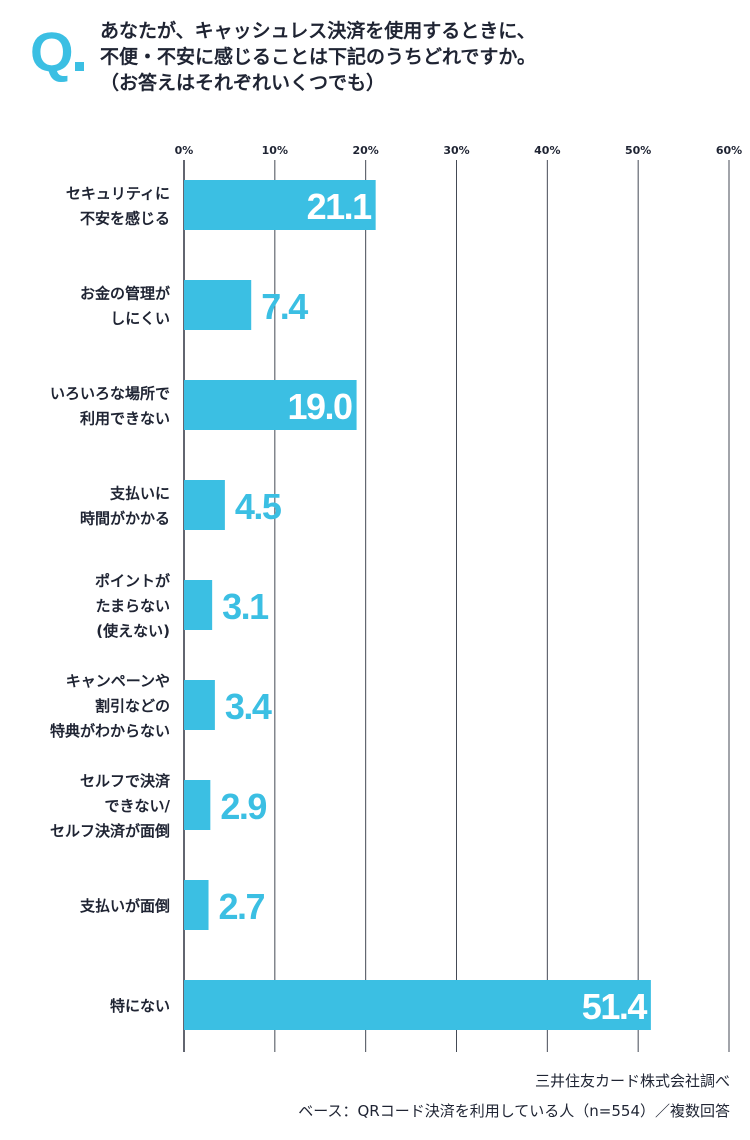  What do you see at coordinates (57, 52) in the screenshot?
I see `q-mark: Q` at bounding box center [57, 52].